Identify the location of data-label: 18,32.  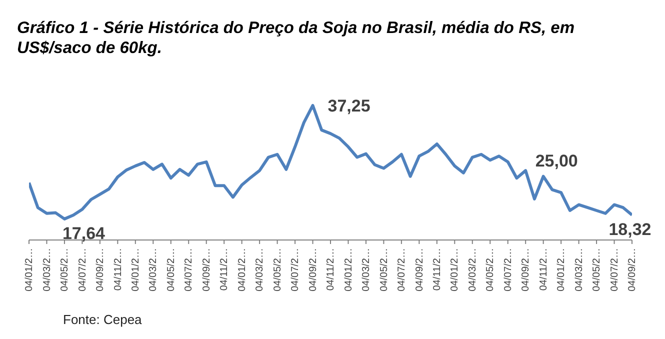
(630, 230).